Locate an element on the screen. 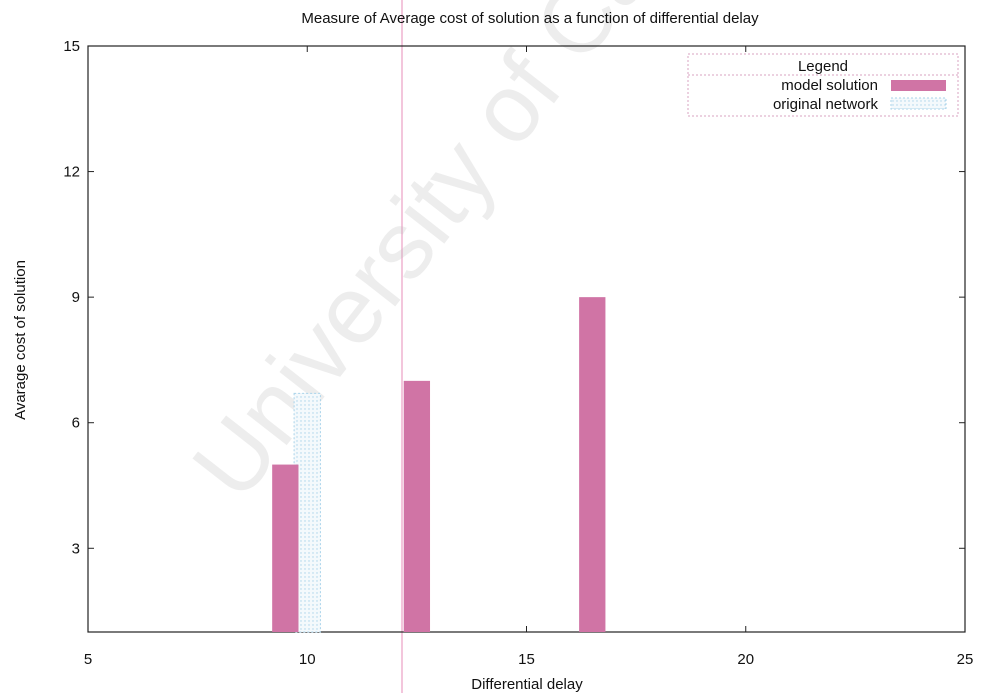  y-tick-label: 12 is located at coordinates (71, 172).